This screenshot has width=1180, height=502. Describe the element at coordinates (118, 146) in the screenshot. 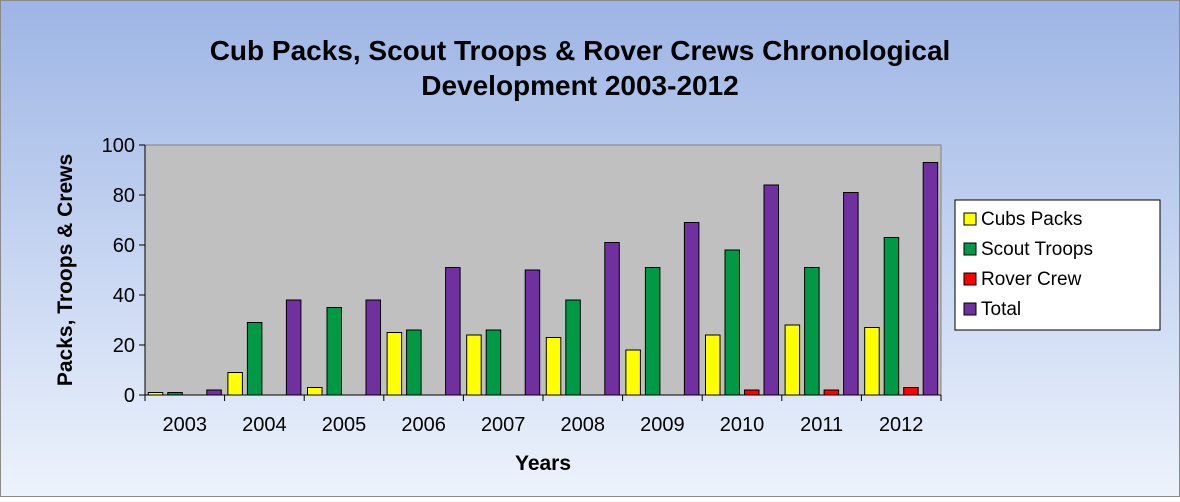

I see `y-tick-label: 100` at that location.